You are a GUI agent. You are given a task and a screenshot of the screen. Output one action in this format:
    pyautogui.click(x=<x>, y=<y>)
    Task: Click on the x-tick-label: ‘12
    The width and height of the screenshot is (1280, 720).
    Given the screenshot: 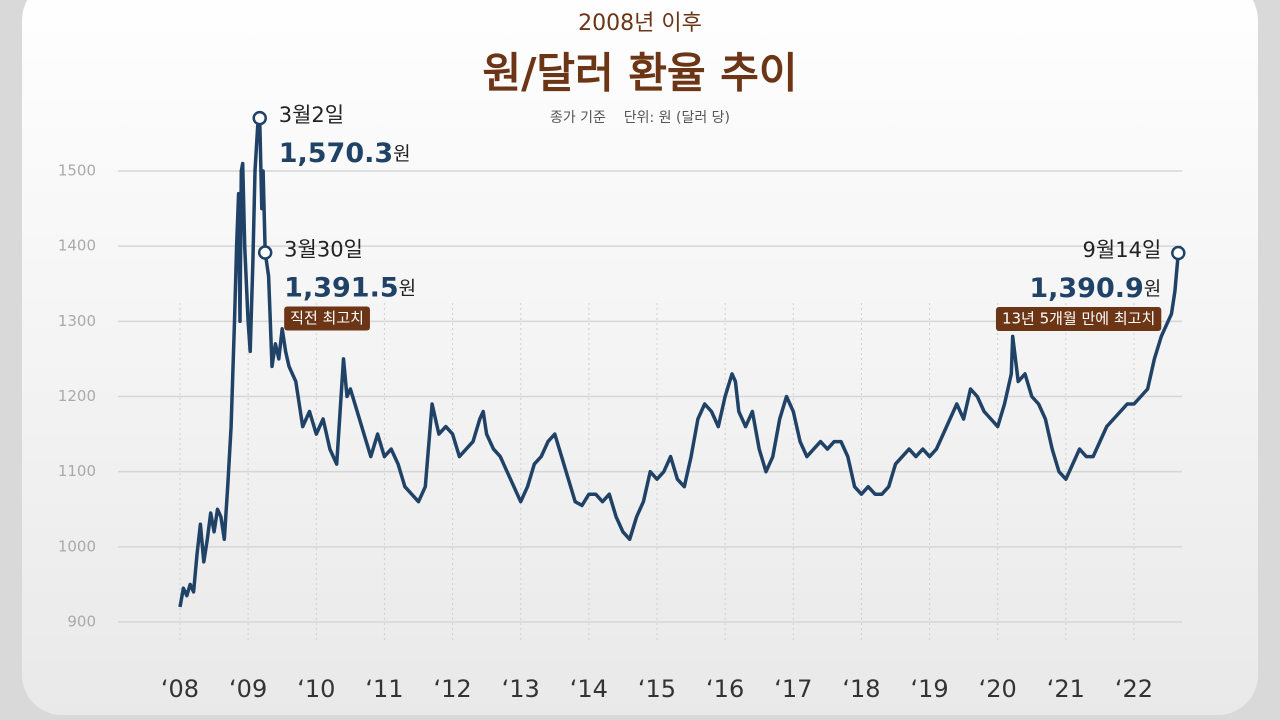 What is the action you would take?
    pyautogui.click(x=452, y=689)
    